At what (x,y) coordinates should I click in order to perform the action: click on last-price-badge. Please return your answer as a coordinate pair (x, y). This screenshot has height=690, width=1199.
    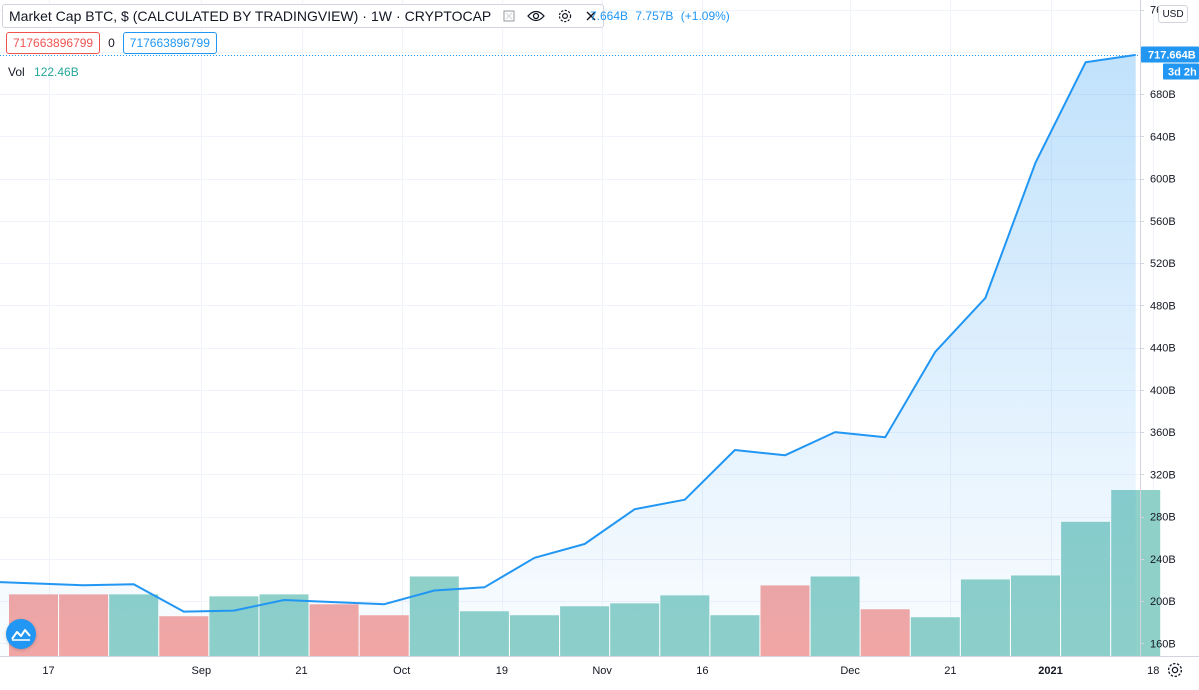
    Looking at the image, I should click on (1170, 54).